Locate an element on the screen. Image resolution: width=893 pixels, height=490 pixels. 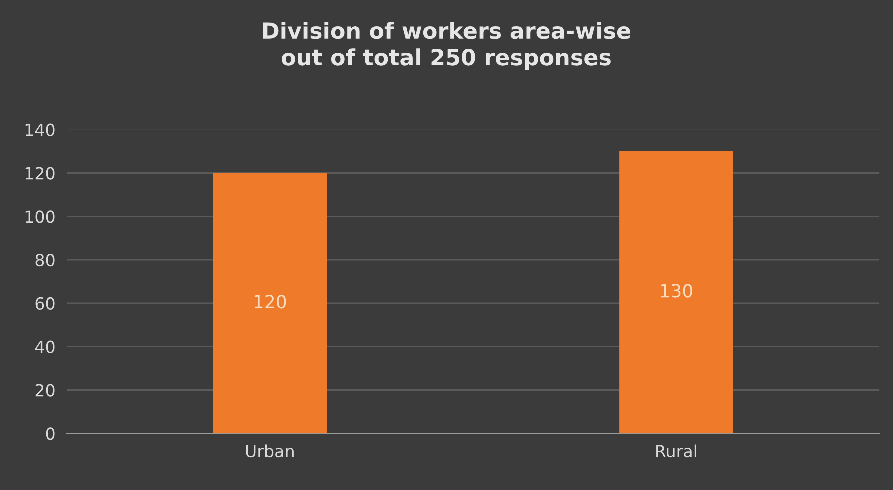
y-tick-label: 60 is located at coordinates (45, 303).